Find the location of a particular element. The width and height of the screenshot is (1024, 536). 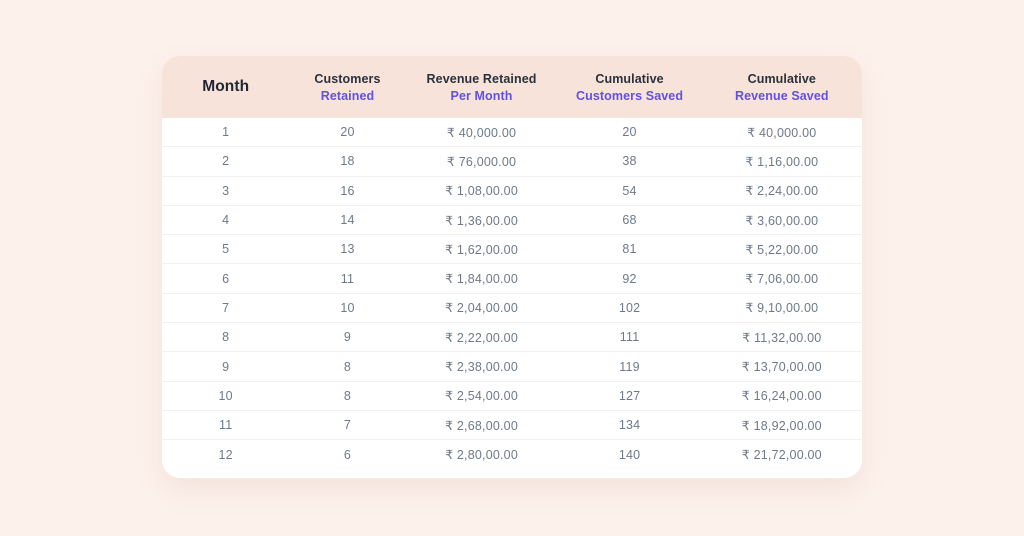

table-row: 3 16 ₹ 1,08,00.00 54 ₹ 2,24,00.00 is located at coordinates (512, 191).